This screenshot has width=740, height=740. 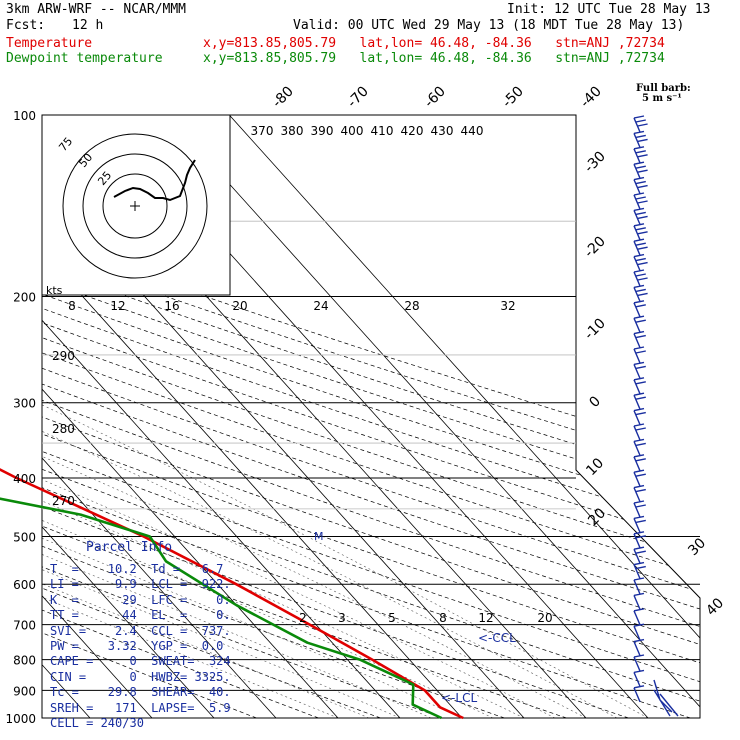 What do you see at coordinates (239, 306) in the screenshot?
I see `theta-e-label: 20` at bounding box center [239, 306].